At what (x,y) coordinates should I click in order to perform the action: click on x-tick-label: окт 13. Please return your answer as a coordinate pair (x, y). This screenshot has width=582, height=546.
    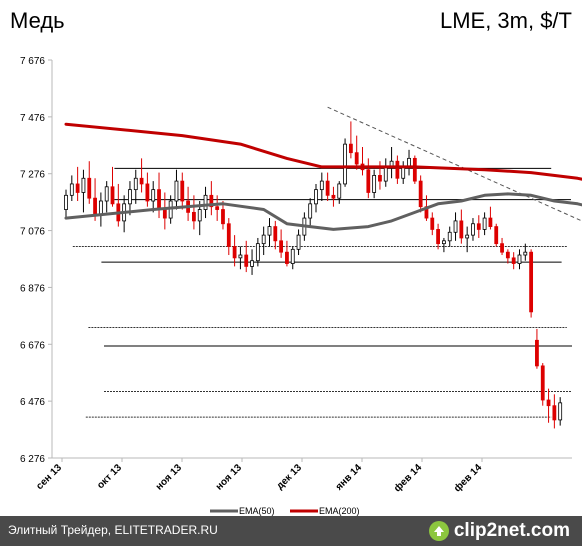
    Looking at the image, I should click on (109, 476).